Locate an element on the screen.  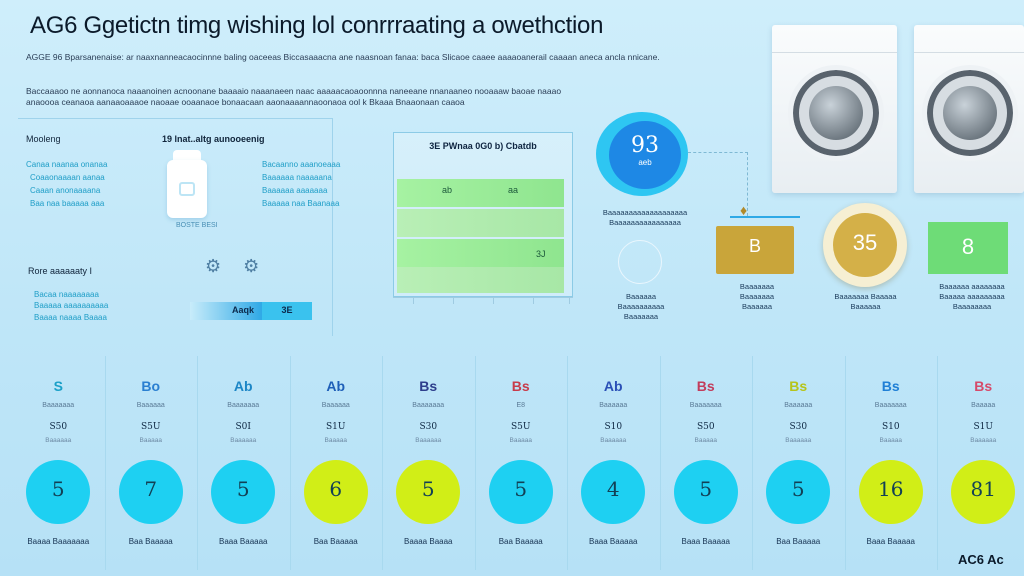
green-square-value: 8 is located at coordinates (968, 246).